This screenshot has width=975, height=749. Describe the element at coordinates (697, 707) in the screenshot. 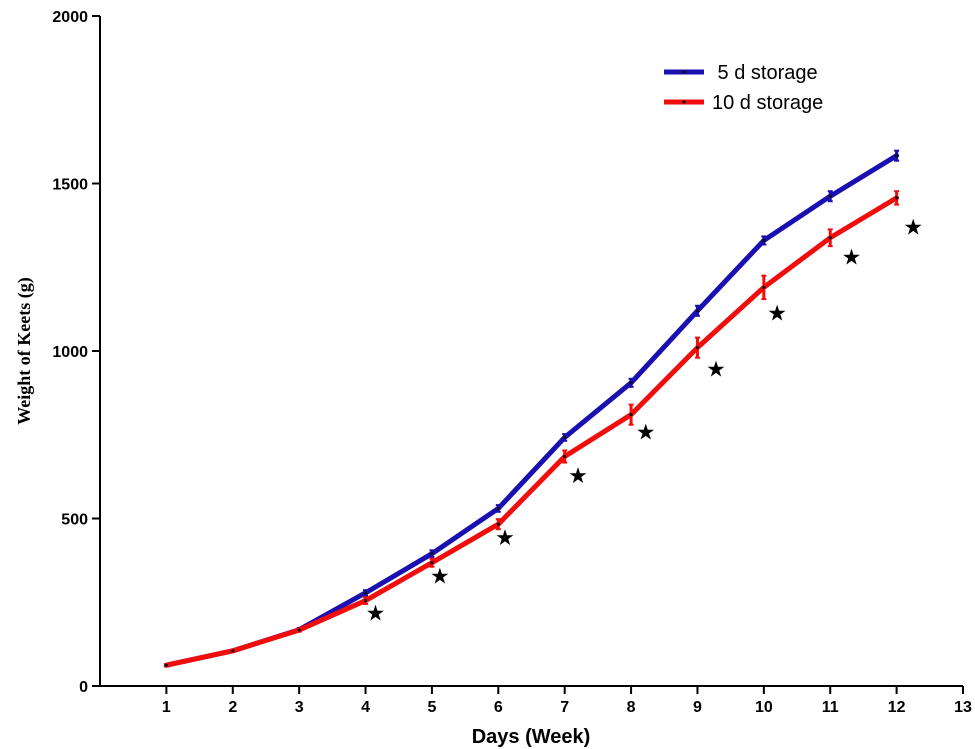

I see `x-tick-label: 9` at that location.